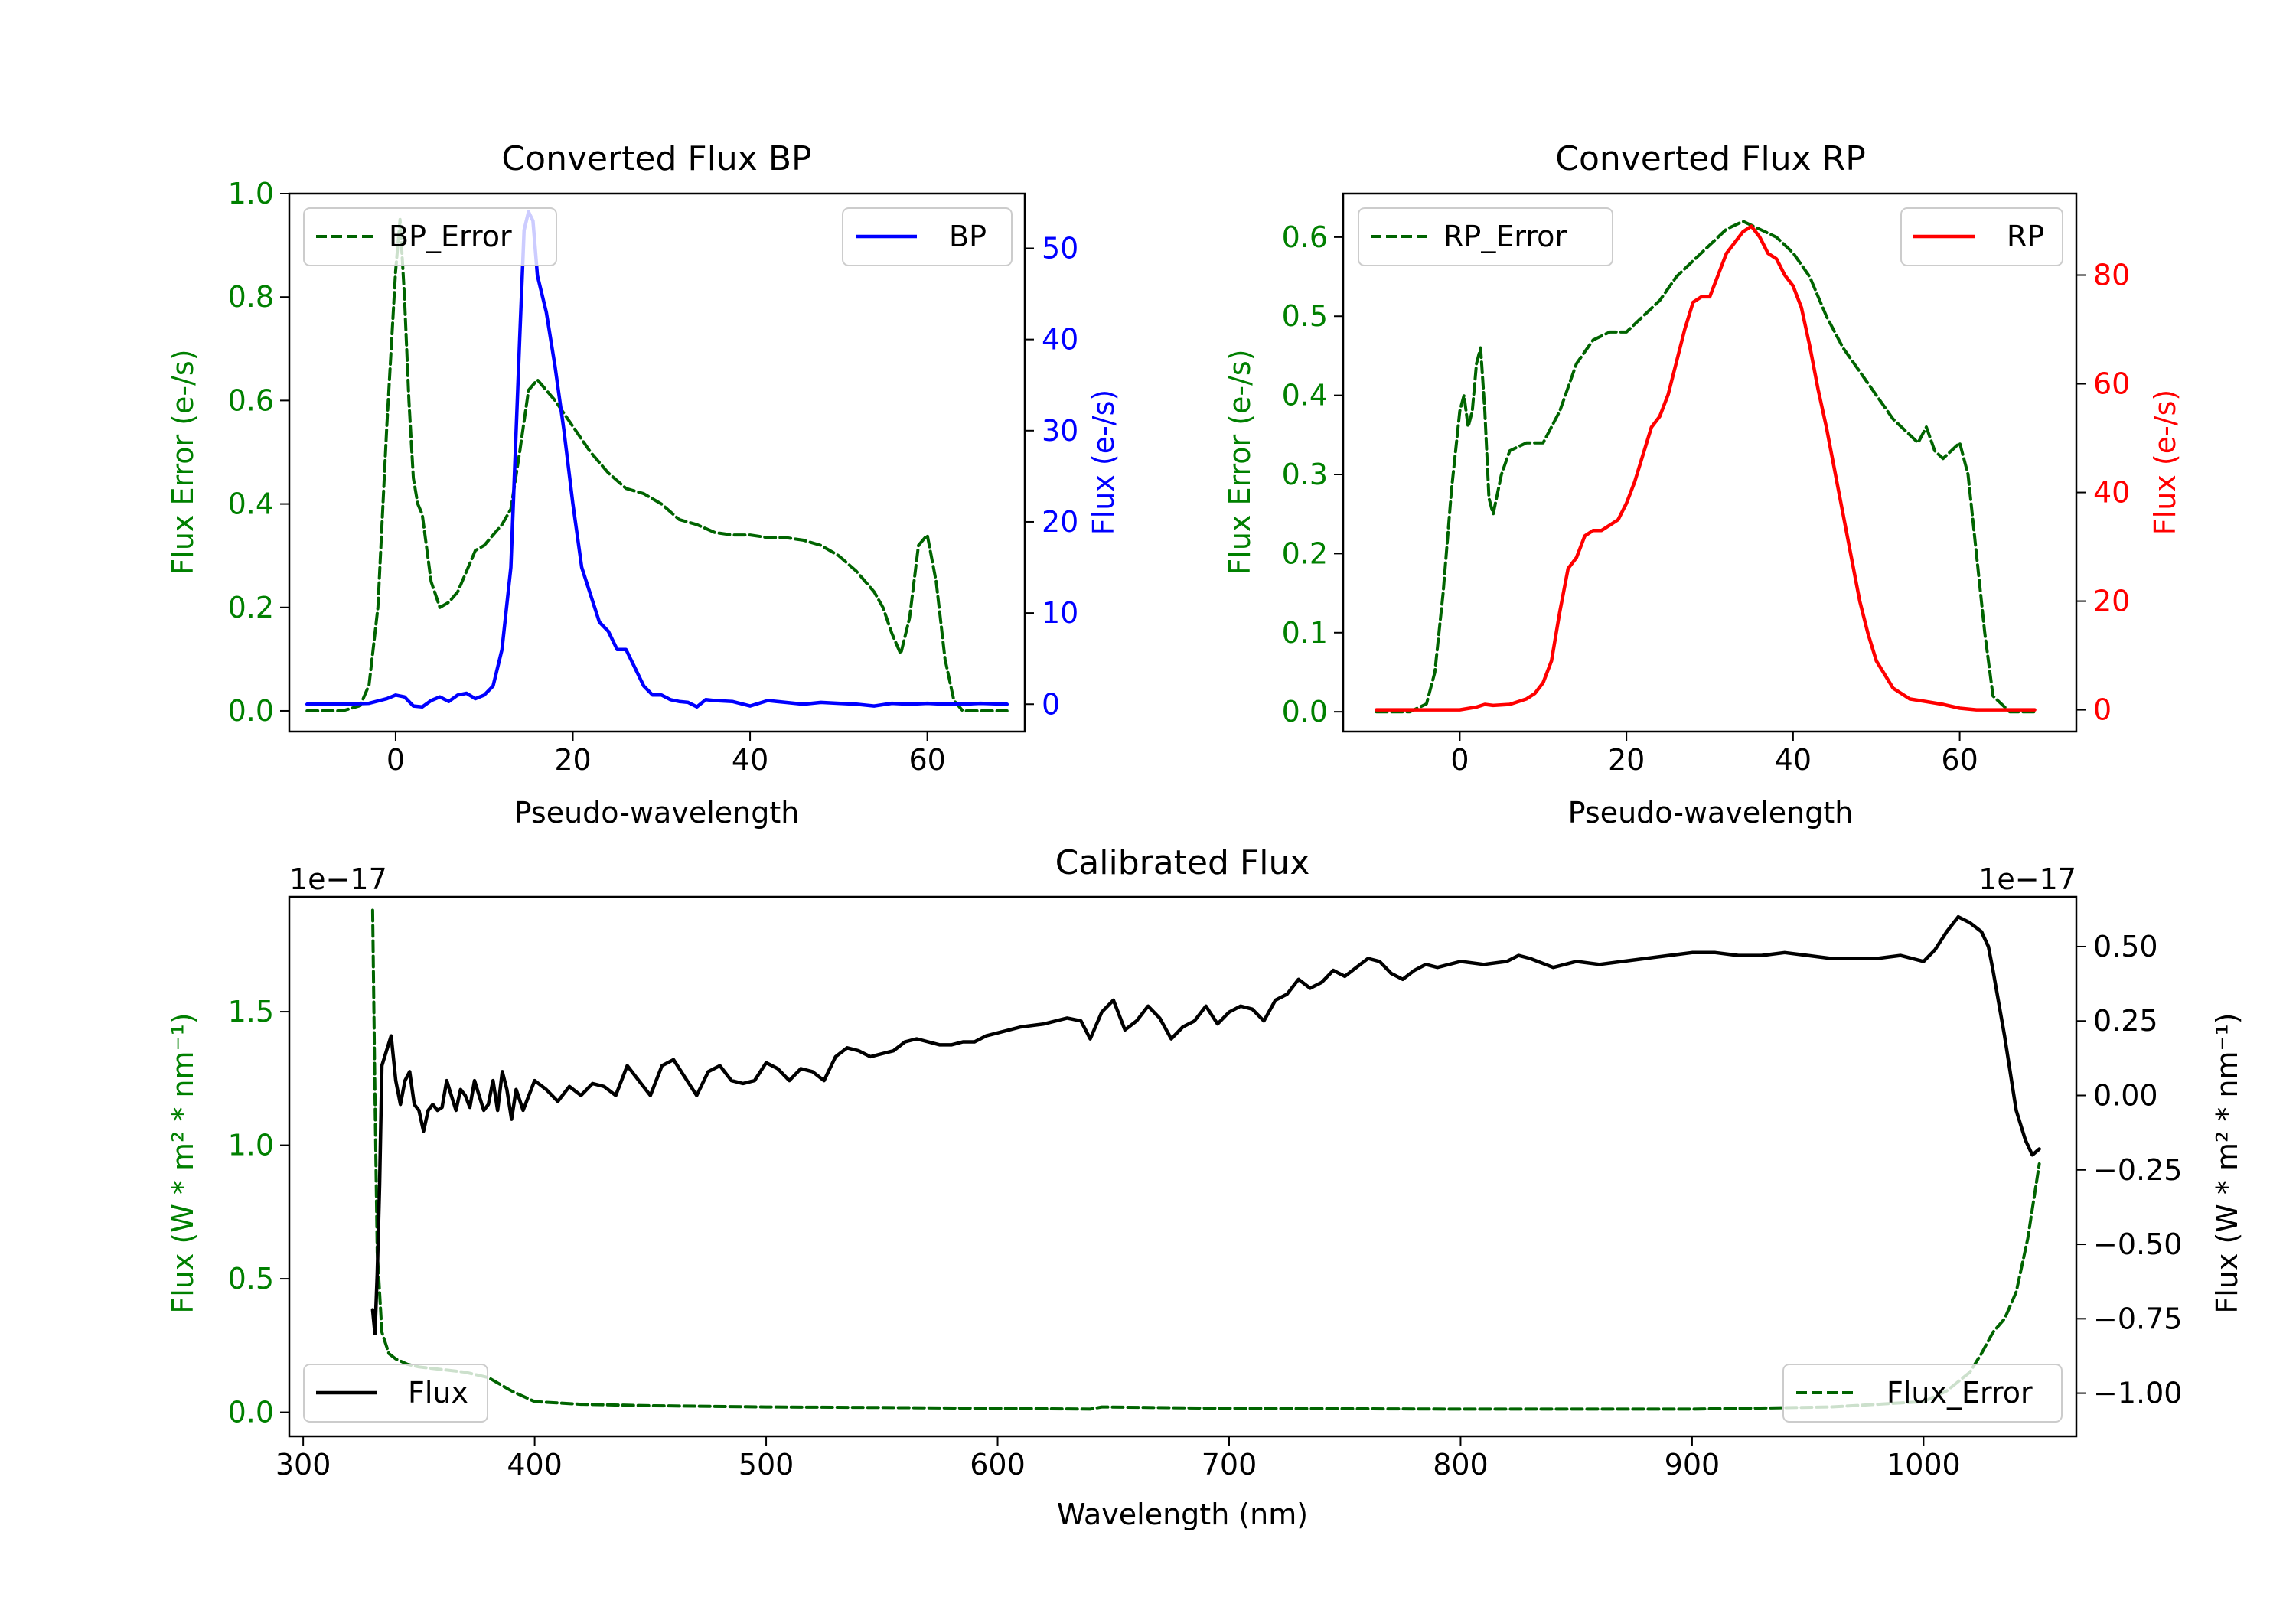 The height and width of the screenshot is (1607, 2296). I want to click on bp-legend-flux-label: BP, so click(968, 237).